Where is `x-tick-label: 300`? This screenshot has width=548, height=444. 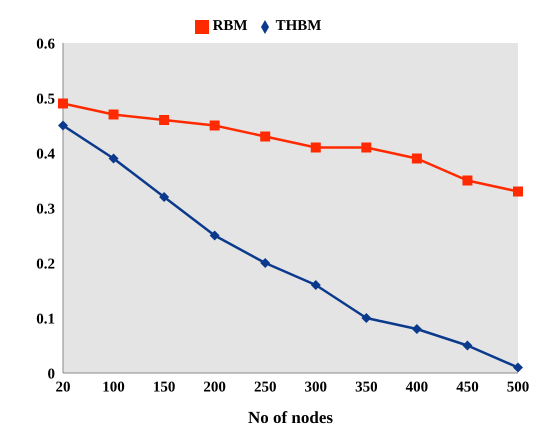 x-tick-label: 300 is located at coordinates (316, 388).